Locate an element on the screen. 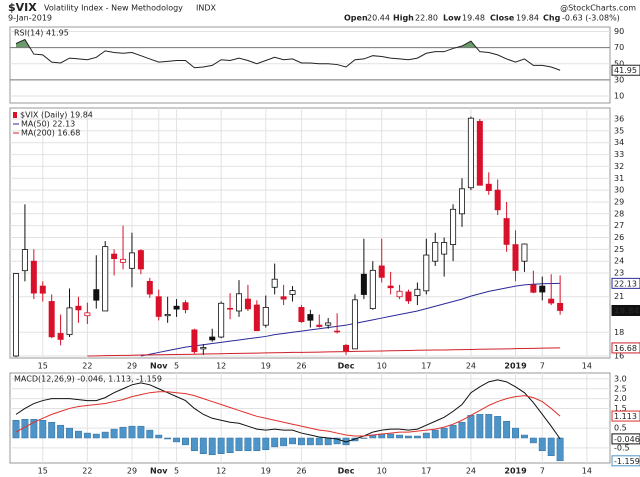 The width and height of the screenshot is (640, 477). y-tick-label: 18 is located at coordinates (619, 332).